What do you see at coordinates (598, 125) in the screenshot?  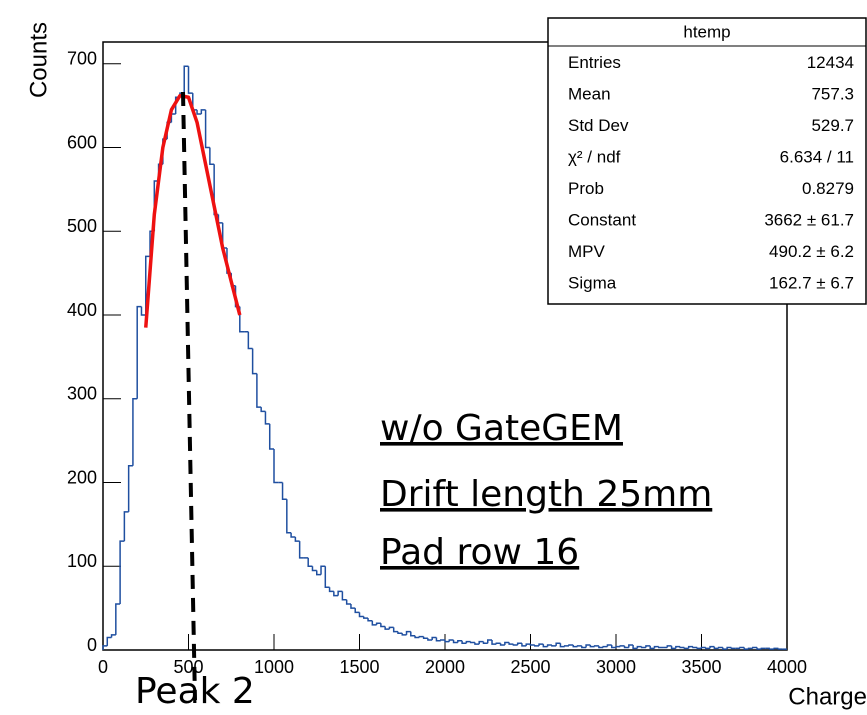 I see `stats-label: Std Dev` at bounding box center [598, 125].